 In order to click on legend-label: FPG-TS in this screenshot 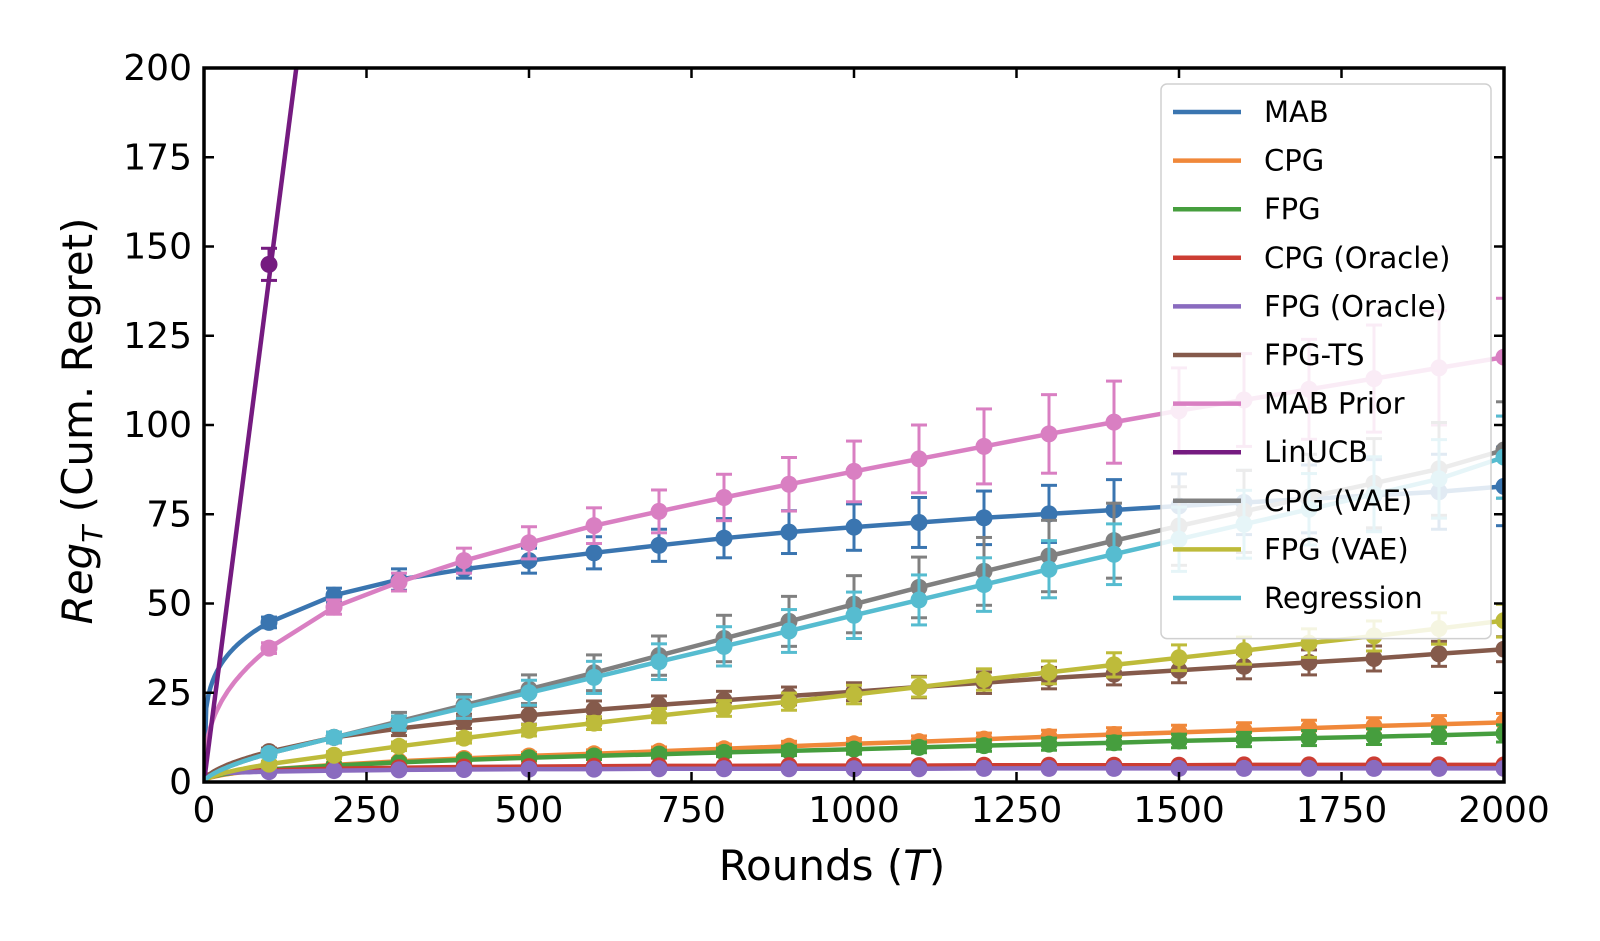, I will do `click(1314, 355)`.